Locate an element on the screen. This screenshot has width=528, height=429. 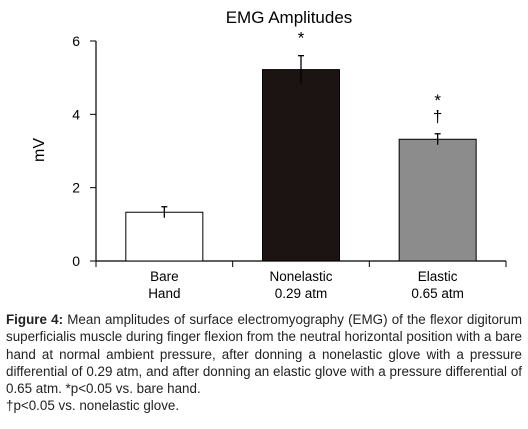
y-axis-label: mV is located at coordinates (39, 150).